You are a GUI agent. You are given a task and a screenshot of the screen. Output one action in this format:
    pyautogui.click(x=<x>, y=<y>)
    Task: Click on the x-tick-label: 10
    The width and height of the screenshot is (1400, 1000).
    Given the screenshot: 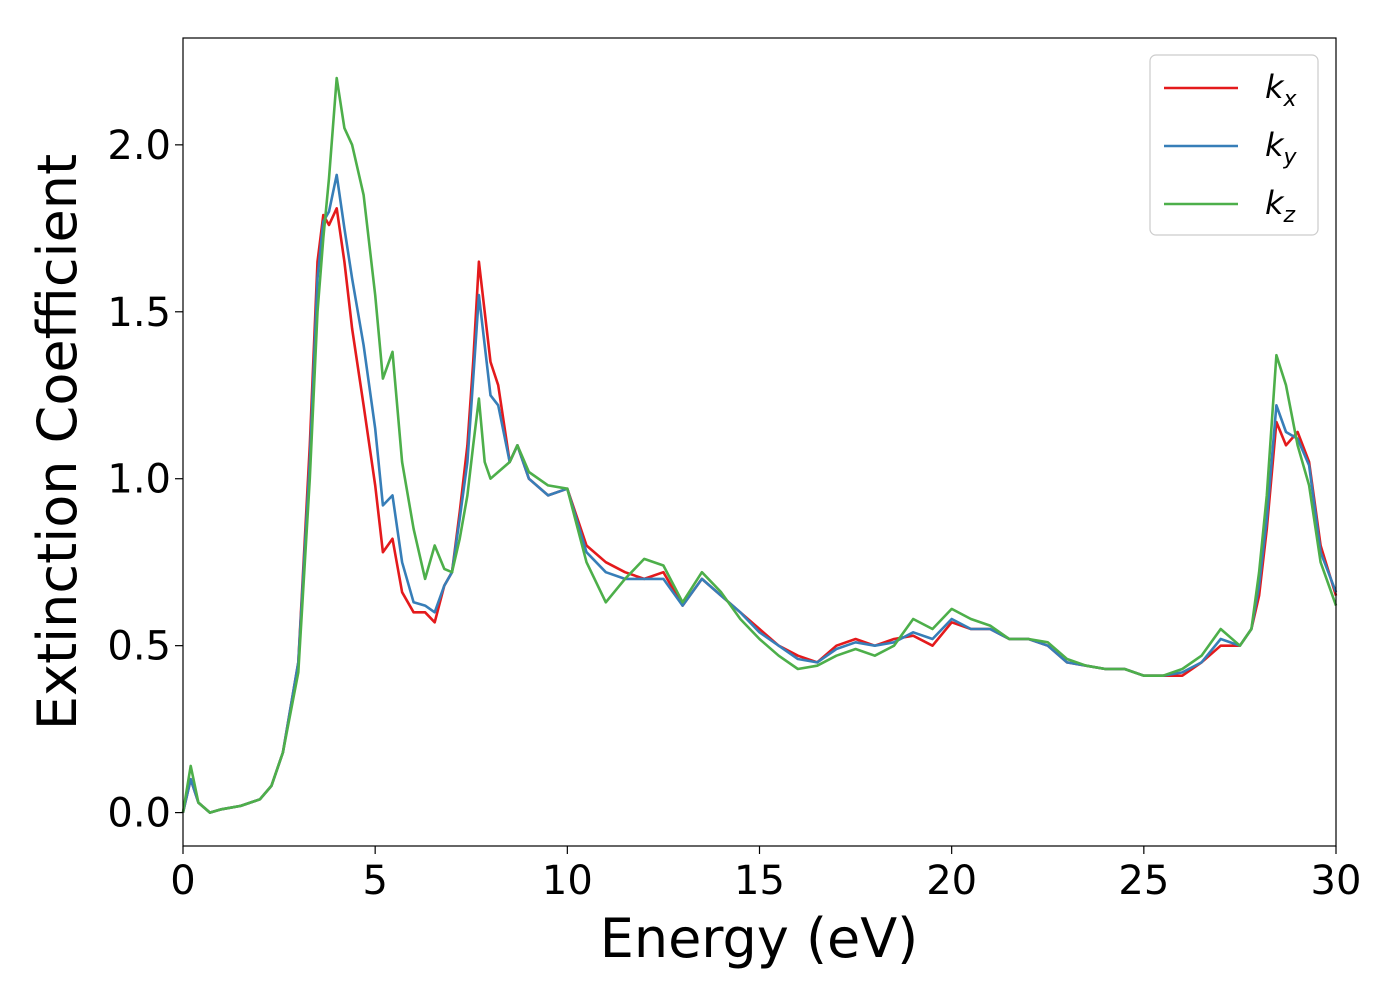 What is the action you would take?
    pyautogui.click(x=567, y=881)
    